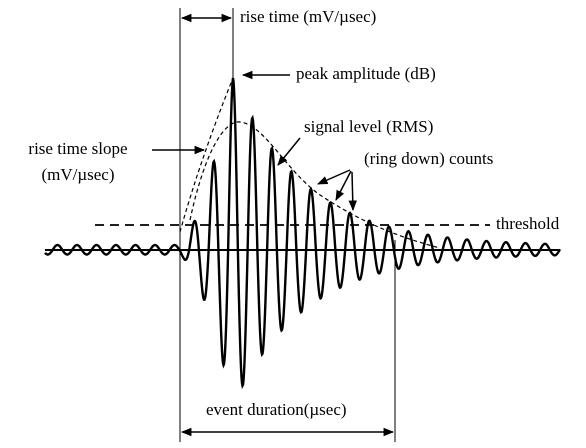 The width and height of the screenshot is (586, 448). I want to click on signal-level-label: signal level (RMS), so click(368, 126).